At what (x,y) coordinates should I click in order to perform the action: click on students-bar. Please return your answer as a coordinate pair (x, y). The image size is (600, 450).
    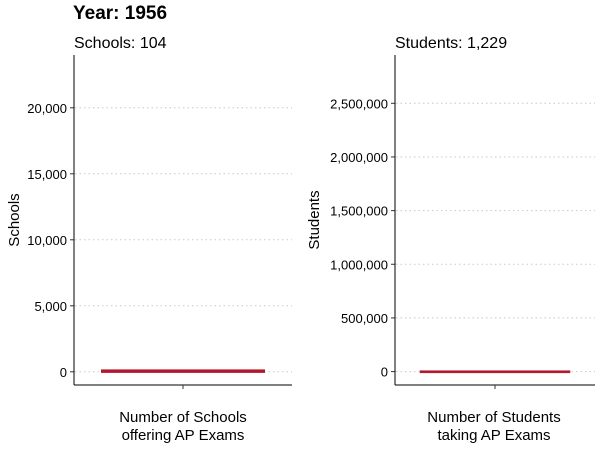
    Looking at the image, I should click on (495, 372).